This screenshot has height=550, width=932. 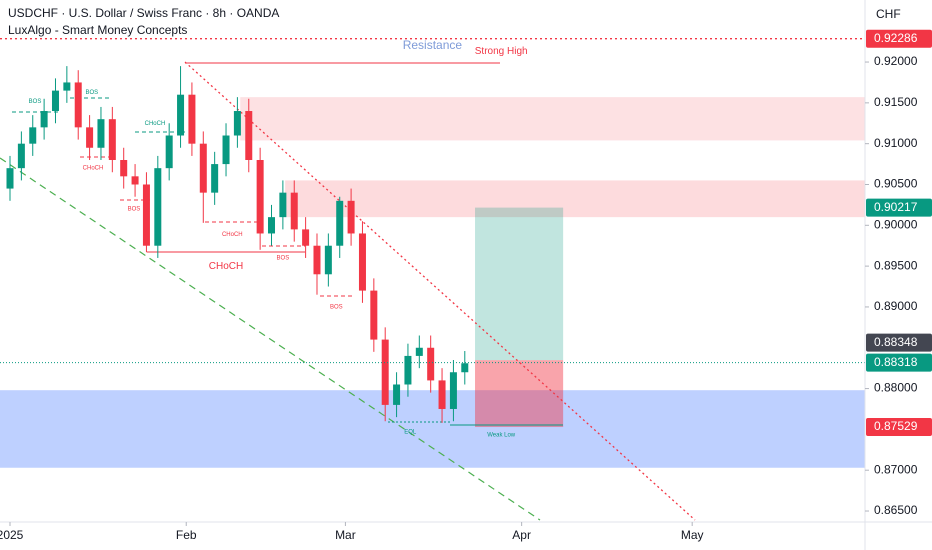 What do you see at coordinates (896, 362) in the screenshot?
I see `price-label: 0.88318` at bounding box center [896, 362].